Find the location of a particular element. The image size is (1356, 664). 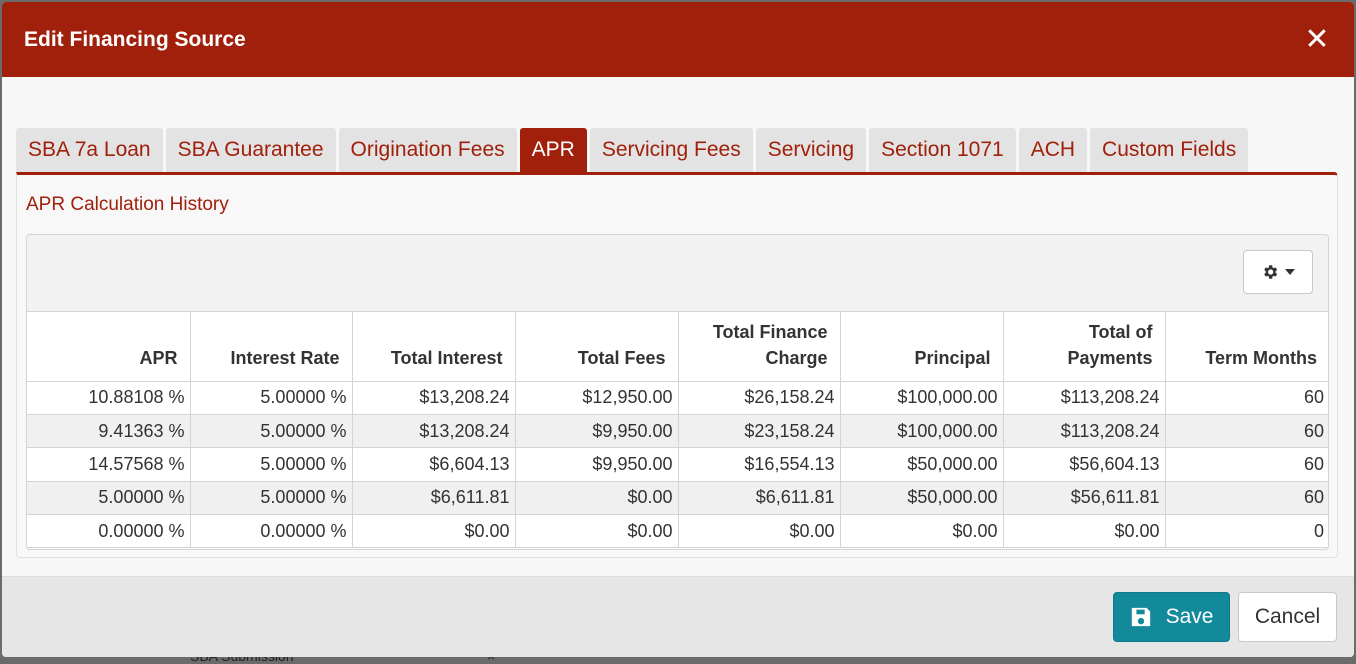

column-header-label: Charge is located at coordinates (796, 357).